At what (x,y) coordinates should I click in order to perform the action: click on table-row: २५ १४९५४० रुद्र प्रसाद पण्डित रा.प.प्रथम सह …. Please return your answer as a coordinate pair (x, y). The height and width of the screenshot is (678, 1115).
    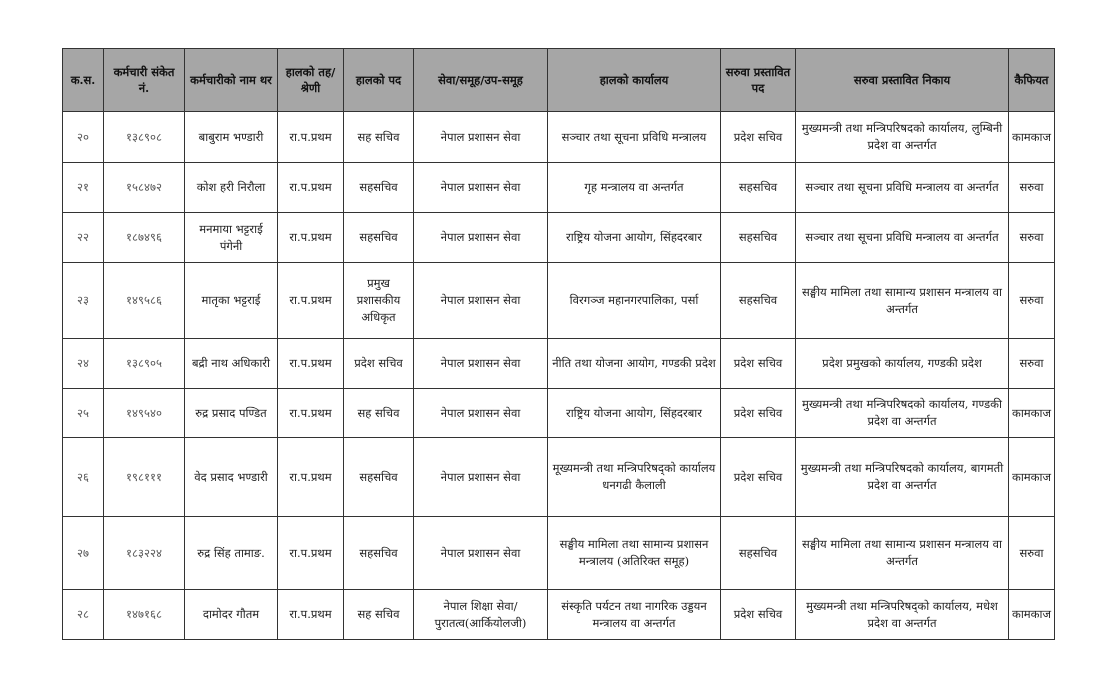
    Looking at the image, I should click on (558, 413).